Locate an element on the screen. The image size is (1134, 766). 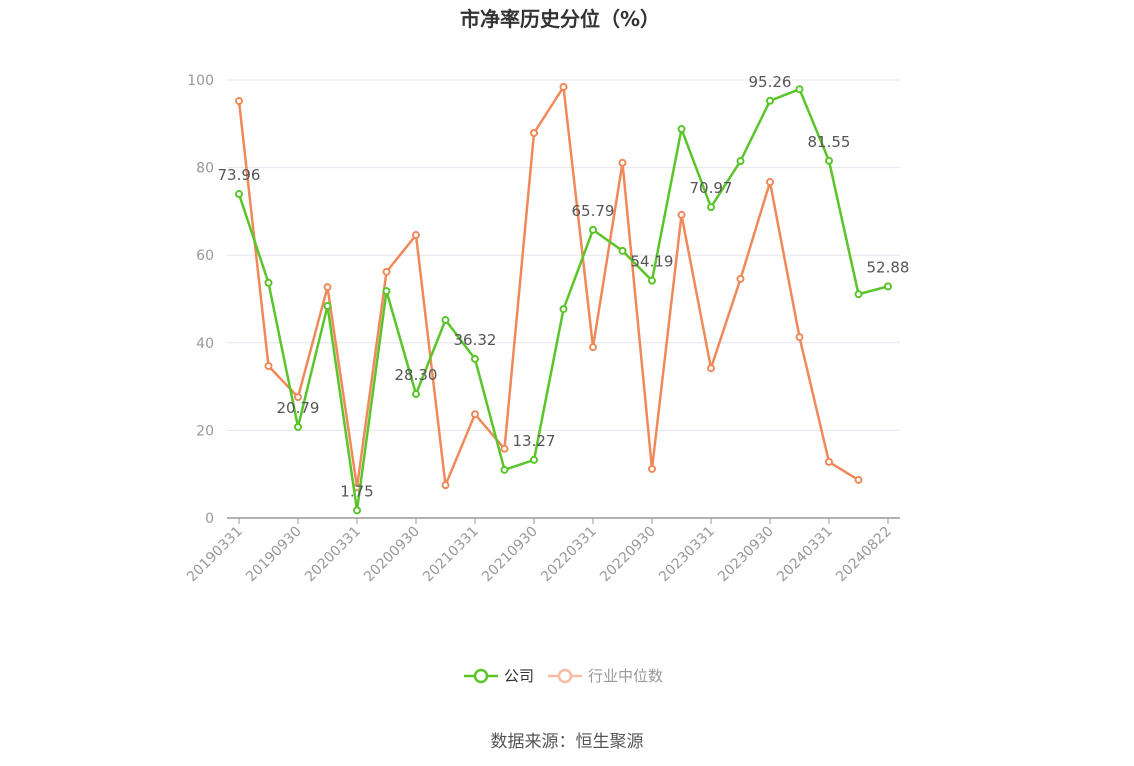
x-tick-label: 20200331 is located at coordinates (333, 555).